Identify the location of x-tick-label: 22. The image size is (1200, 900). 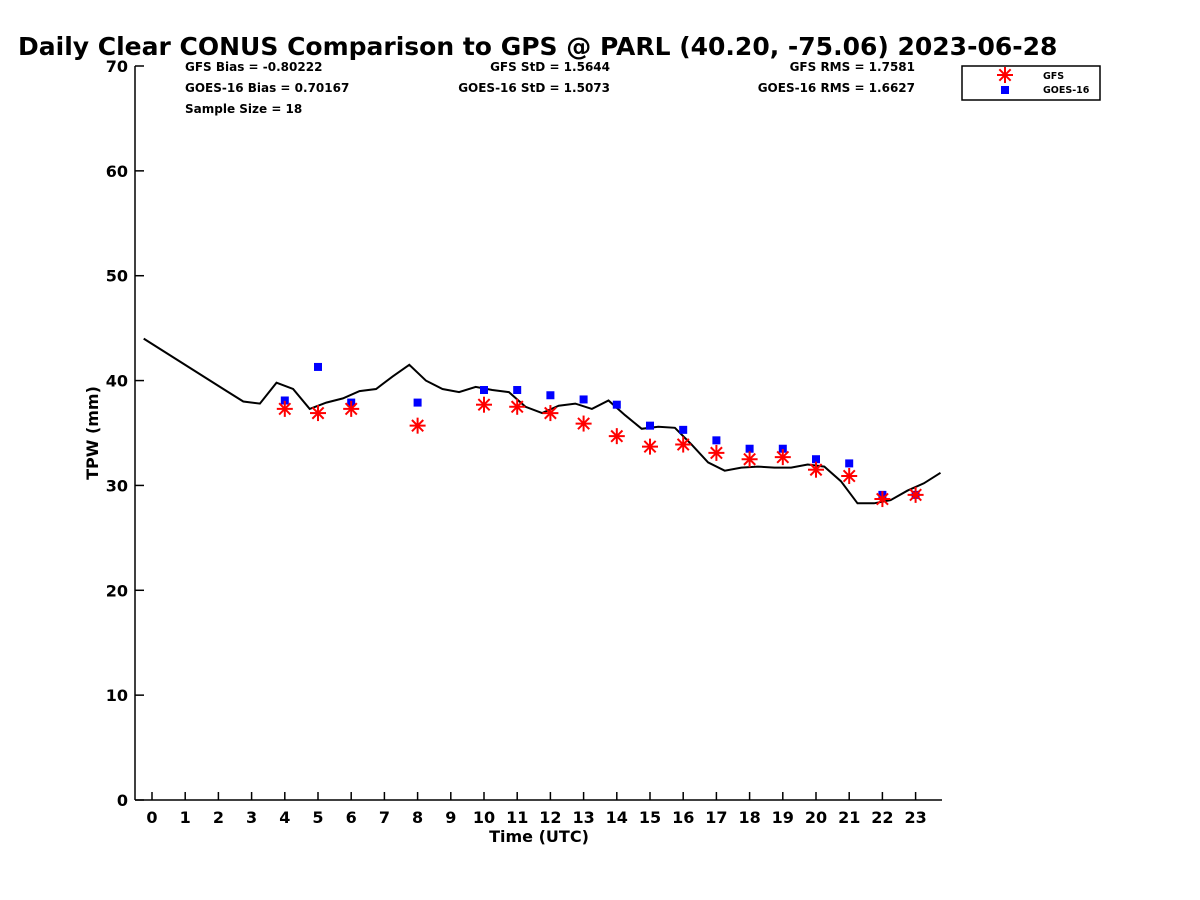
(882, 817).